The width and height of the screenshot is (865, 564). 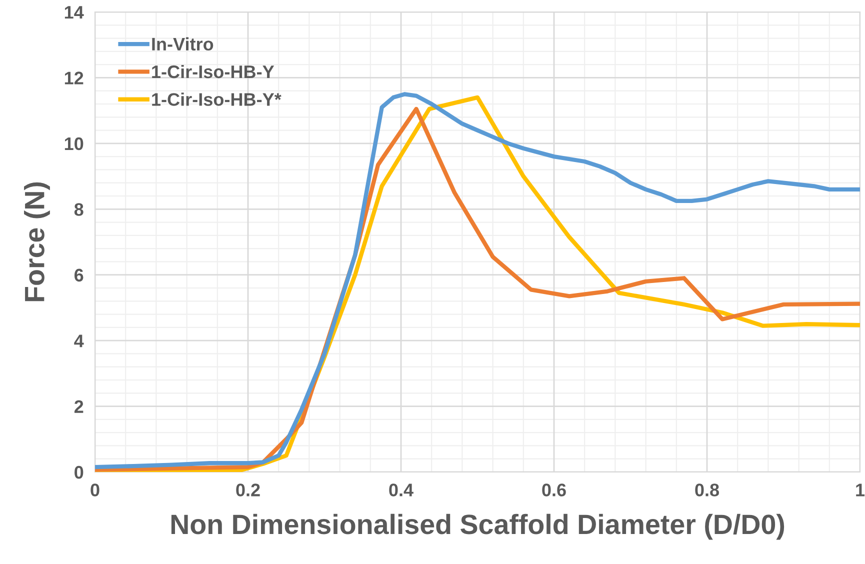 I want to click on x-tick-label: 0.2, so click(x=248, y=490).